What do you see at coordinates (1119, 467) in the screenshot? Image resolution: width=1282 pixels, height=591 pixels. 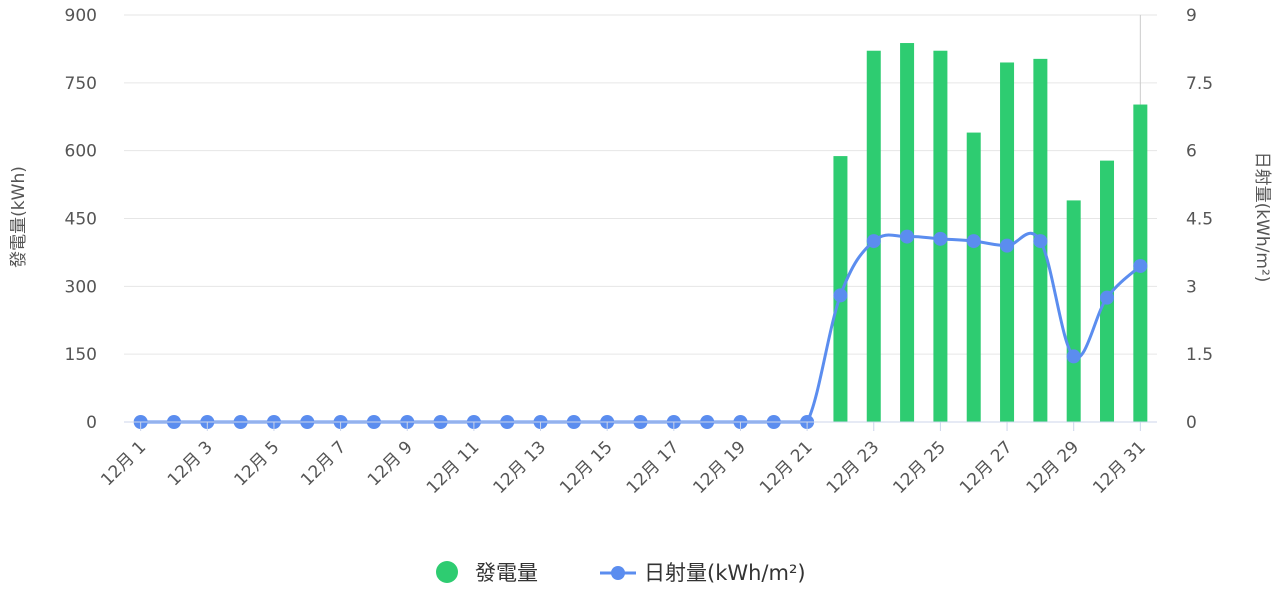 I see `x-tick-label: 12月 31` at bounding box center [1119, 467].